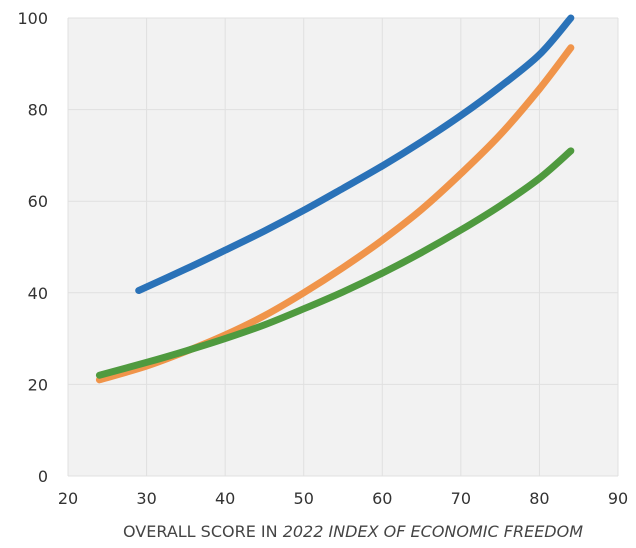 The height and width of the screenshot is (548, 636). I want to click on y-tick-label-100: 100, so click(32, 18).